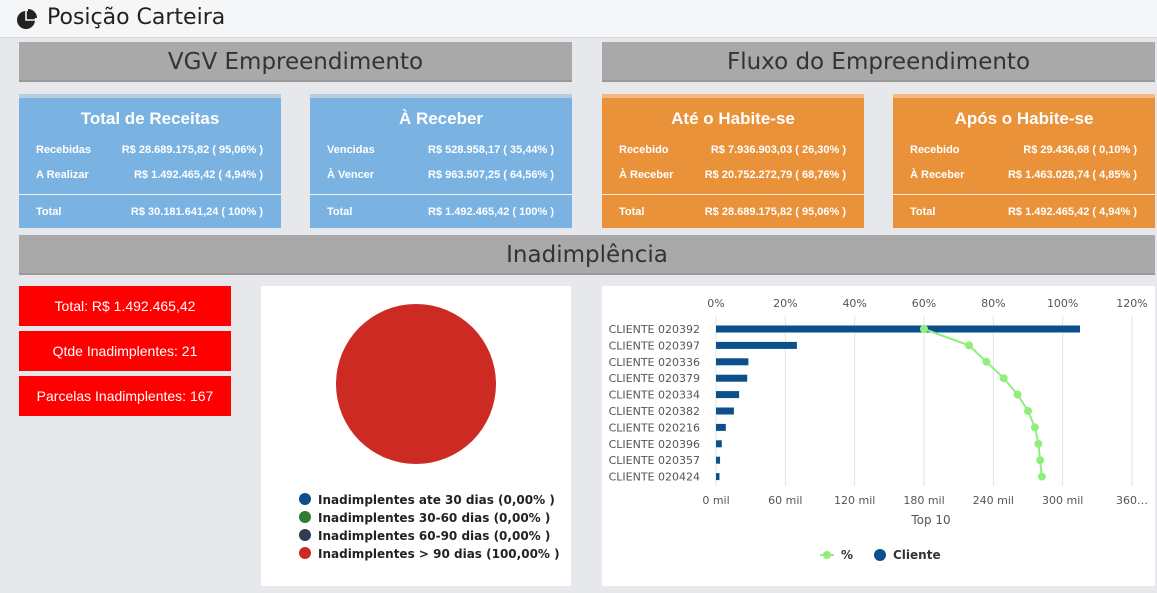 The image size is (1157, 593). What do you see at coordinates (646, 175) in the screenshot?
I see `row-label: À Receber` at bounding box center [646, 175].